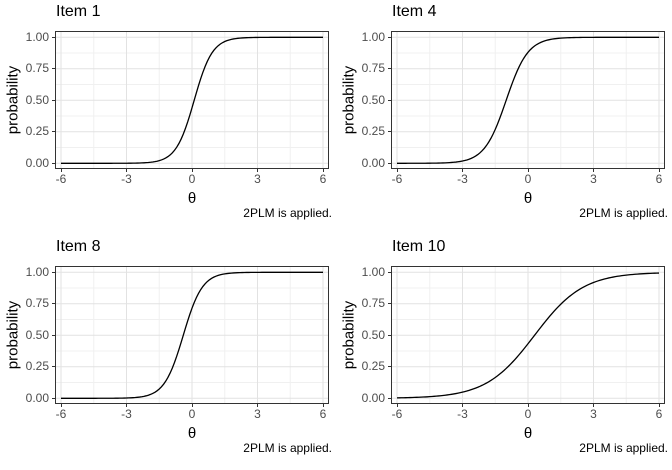  What do you see at coordinates (414, 11) in the screenshot?
I see `chart-title: Item 4` at bounding box center [414, 11].